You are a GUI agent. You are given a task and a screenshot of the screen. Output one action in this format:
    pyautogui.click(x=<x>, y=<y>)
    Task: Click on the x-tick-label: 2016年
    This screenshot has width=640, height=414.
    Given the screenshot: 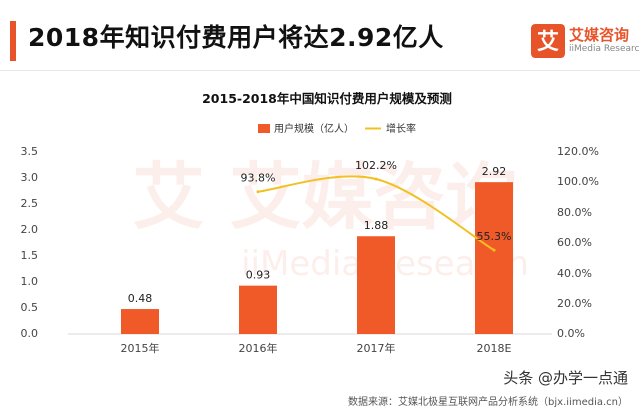 What is the action you would take?
    pyautogui.click(x=258, y=348)
    